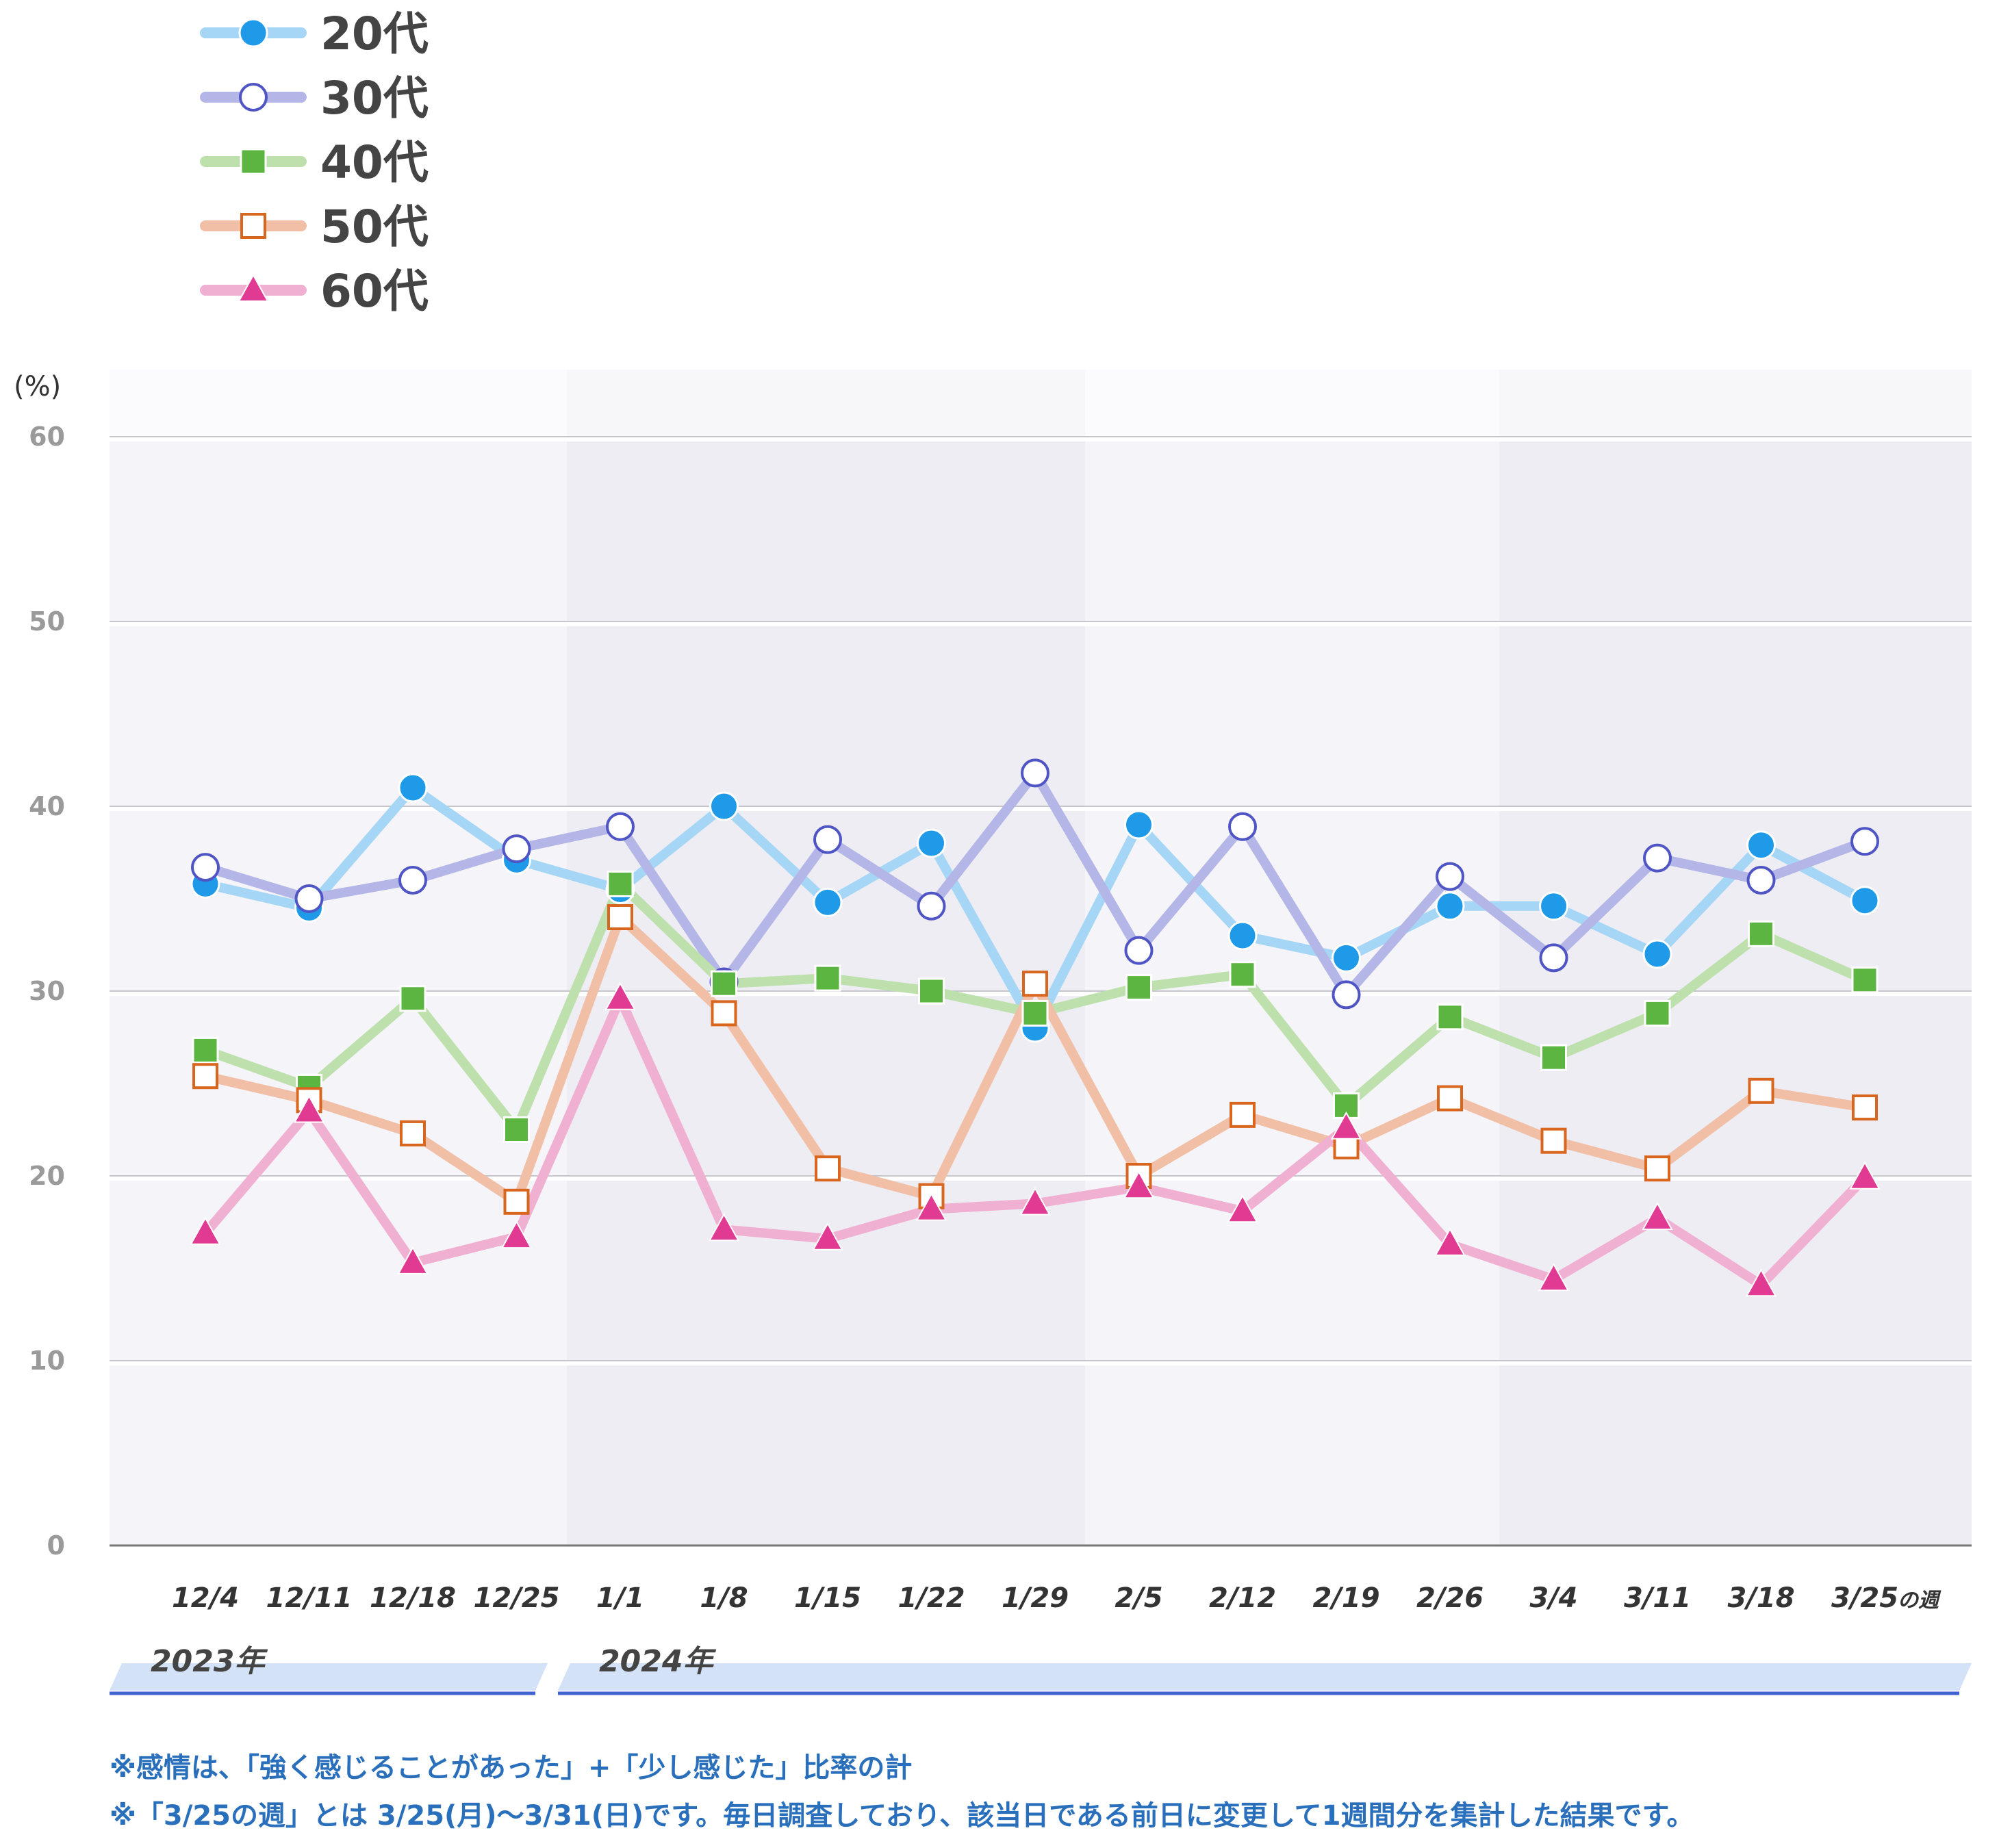  I want to click on x-tick-label: 2/12, so click(1242, 1598).